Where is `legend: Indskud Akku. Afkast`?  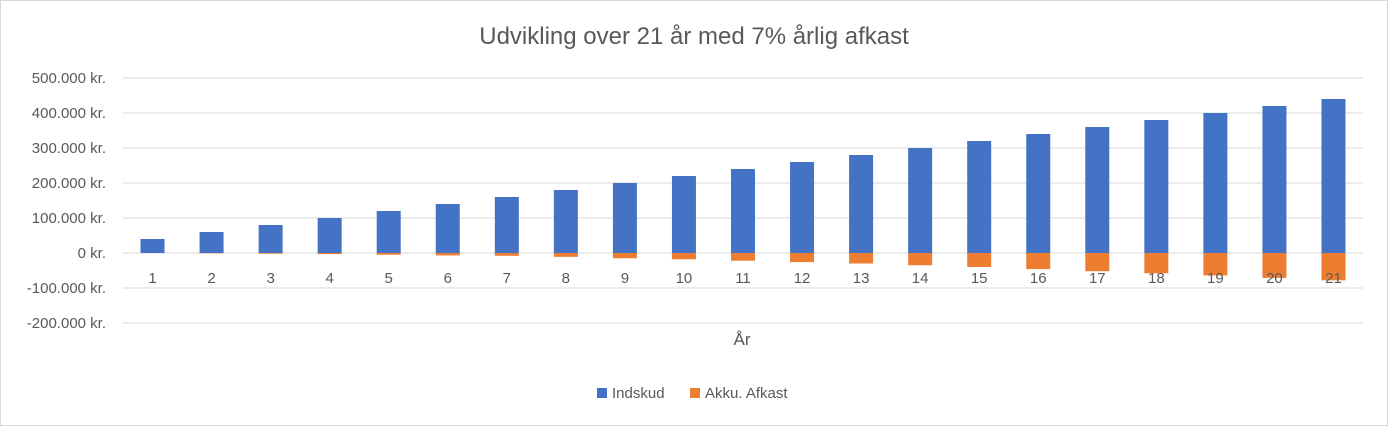
legend: Indskud Akku. Afkast is located at coordinates (692, 393).